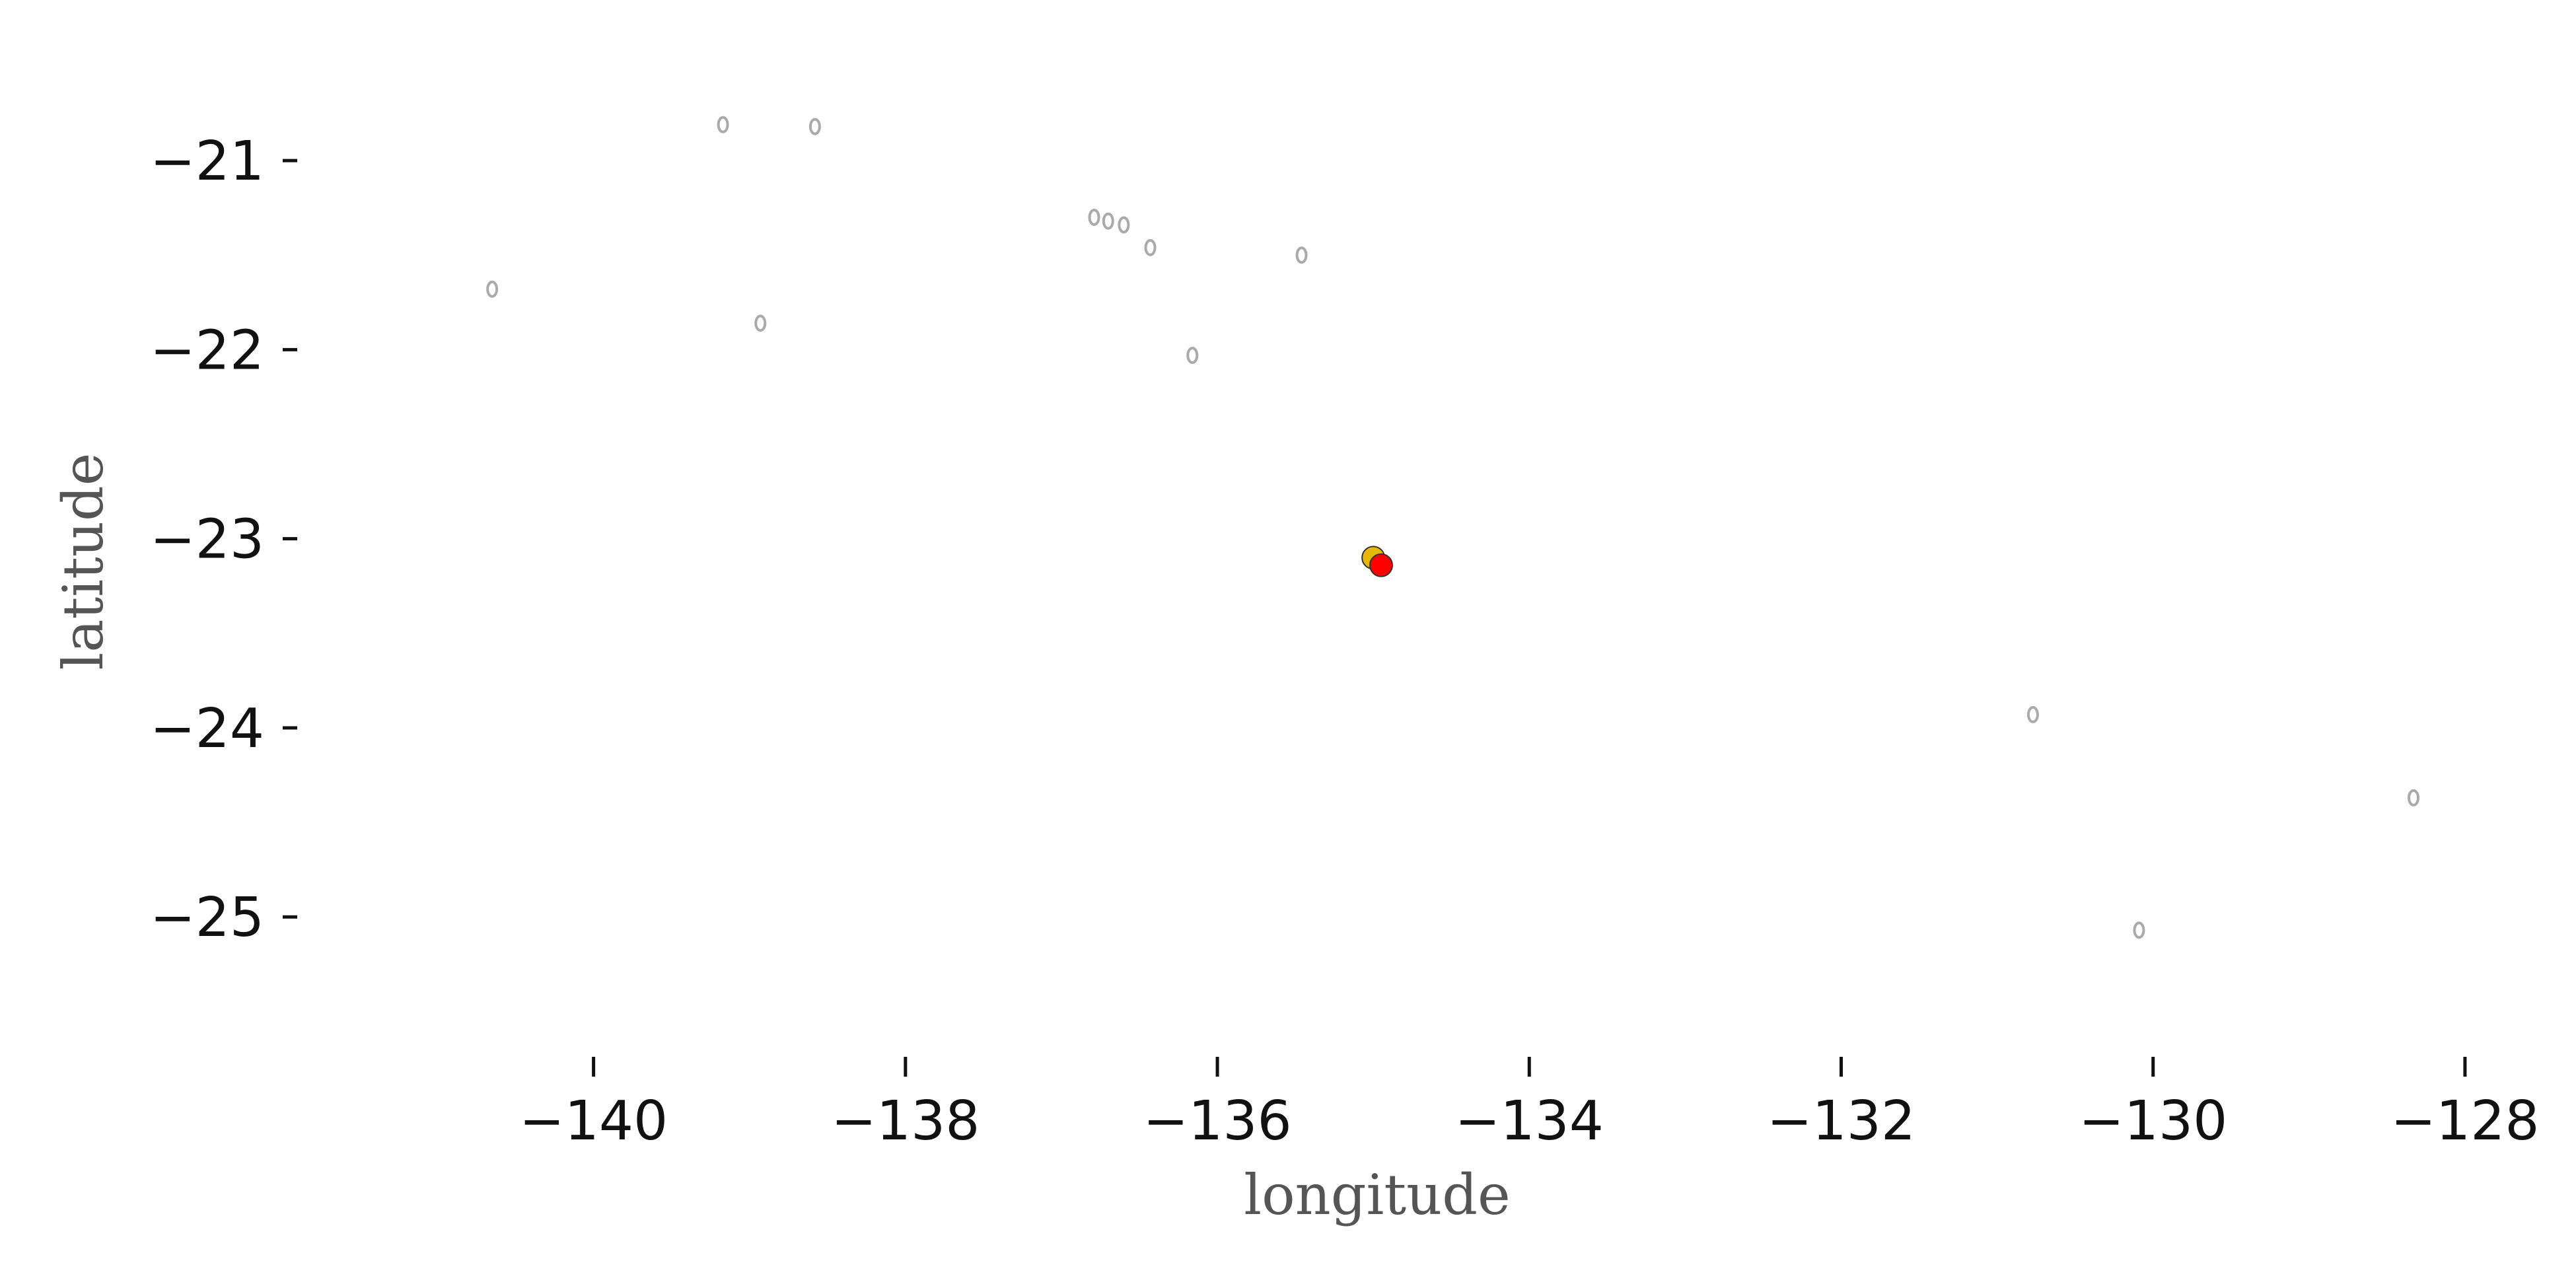  What do you see at coordinates (83, 561) in the screenshot?
I see `y-axis-label: latitude` at bounding box center [83, 561].